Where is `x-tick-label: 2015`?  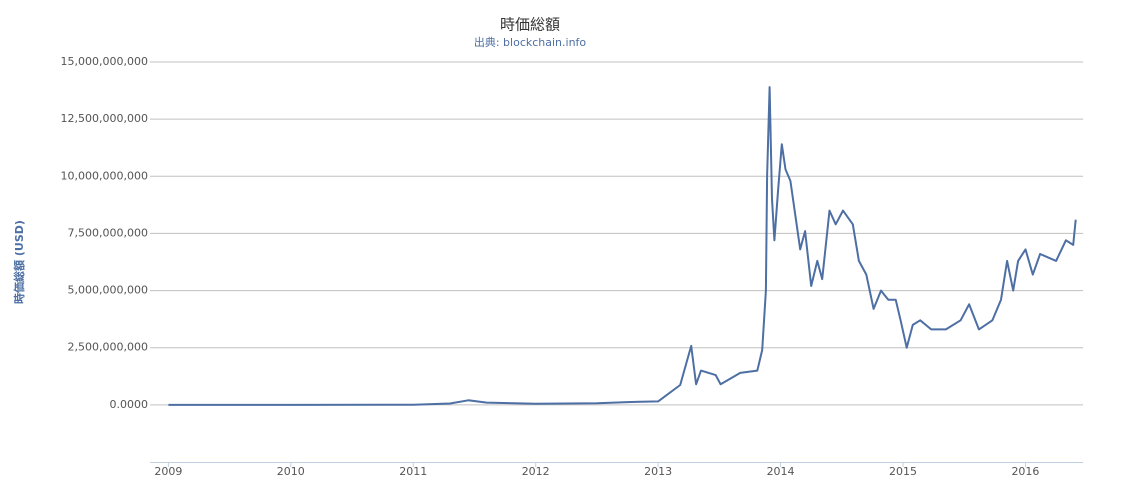
x-tick-label: 2015 is located at coordinates (903, 471).